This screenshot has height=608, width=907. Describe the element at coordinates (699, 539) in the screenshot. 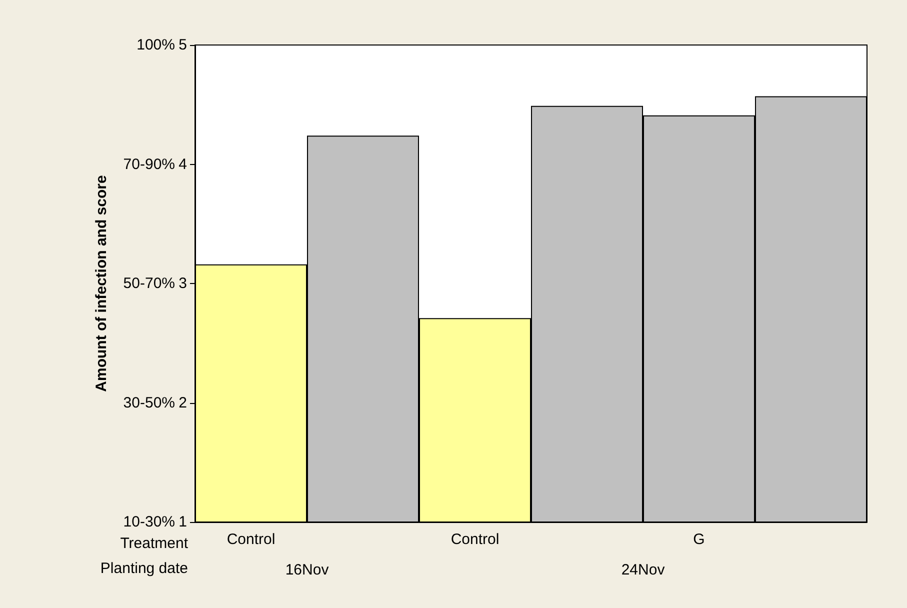

I see `x-tick-label: G` at that location.